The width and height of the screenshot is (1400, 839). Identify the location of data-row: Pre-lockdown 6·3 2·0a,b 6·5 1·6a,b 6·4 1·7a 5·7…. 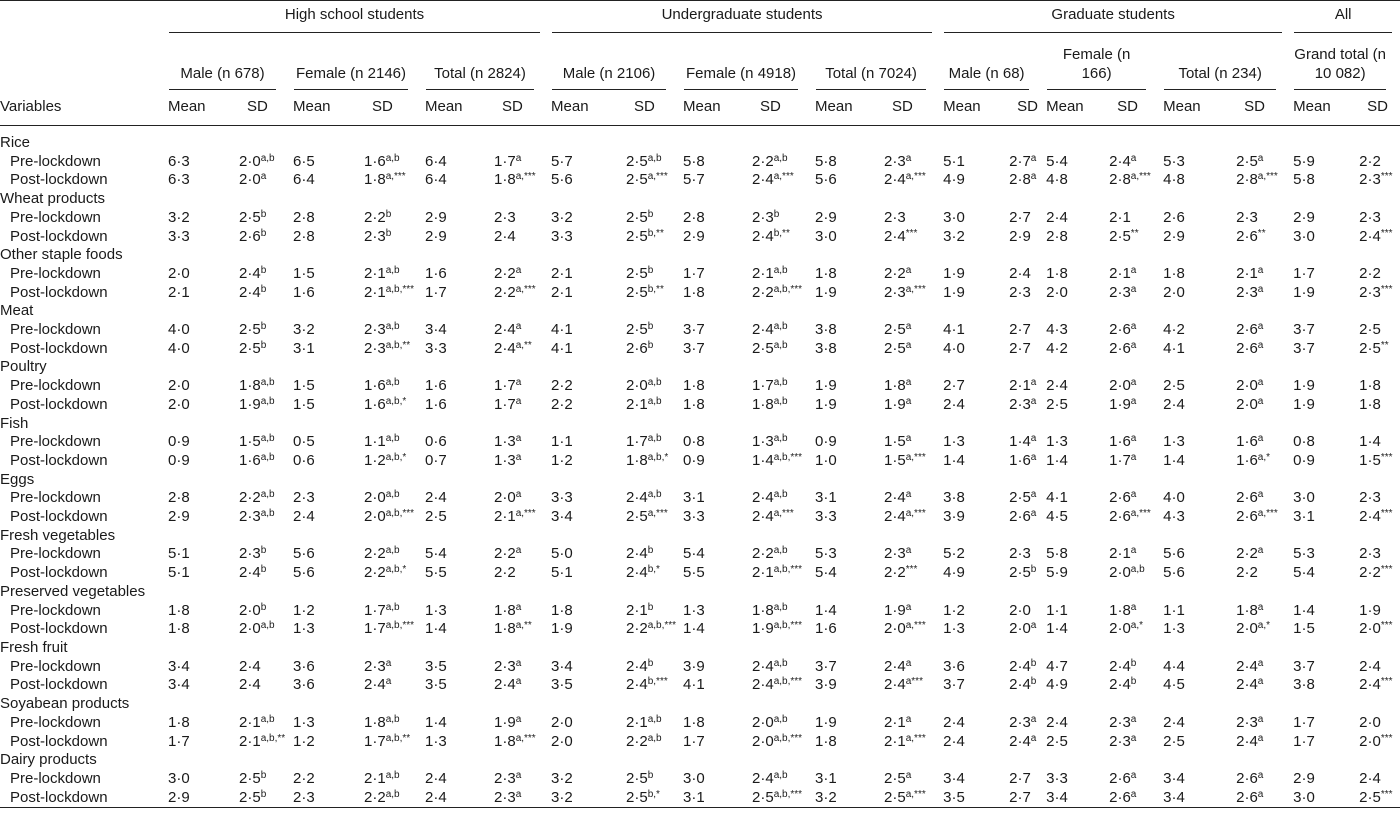
(700, 162).